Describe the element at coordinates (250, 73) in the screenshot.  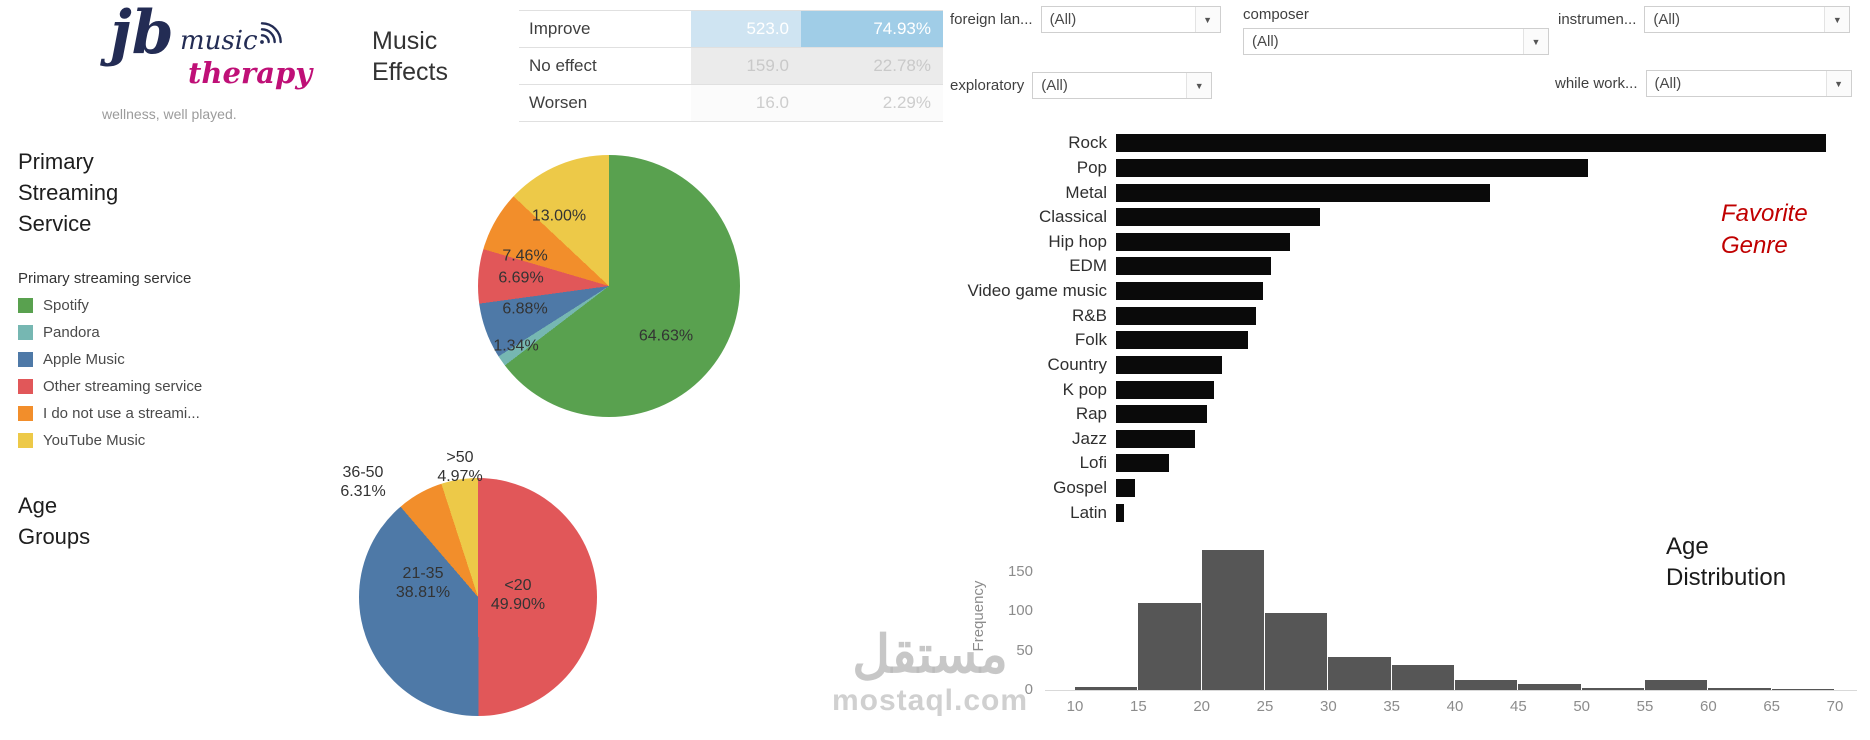
I see `logo-therapy-text: therapy` at that location.